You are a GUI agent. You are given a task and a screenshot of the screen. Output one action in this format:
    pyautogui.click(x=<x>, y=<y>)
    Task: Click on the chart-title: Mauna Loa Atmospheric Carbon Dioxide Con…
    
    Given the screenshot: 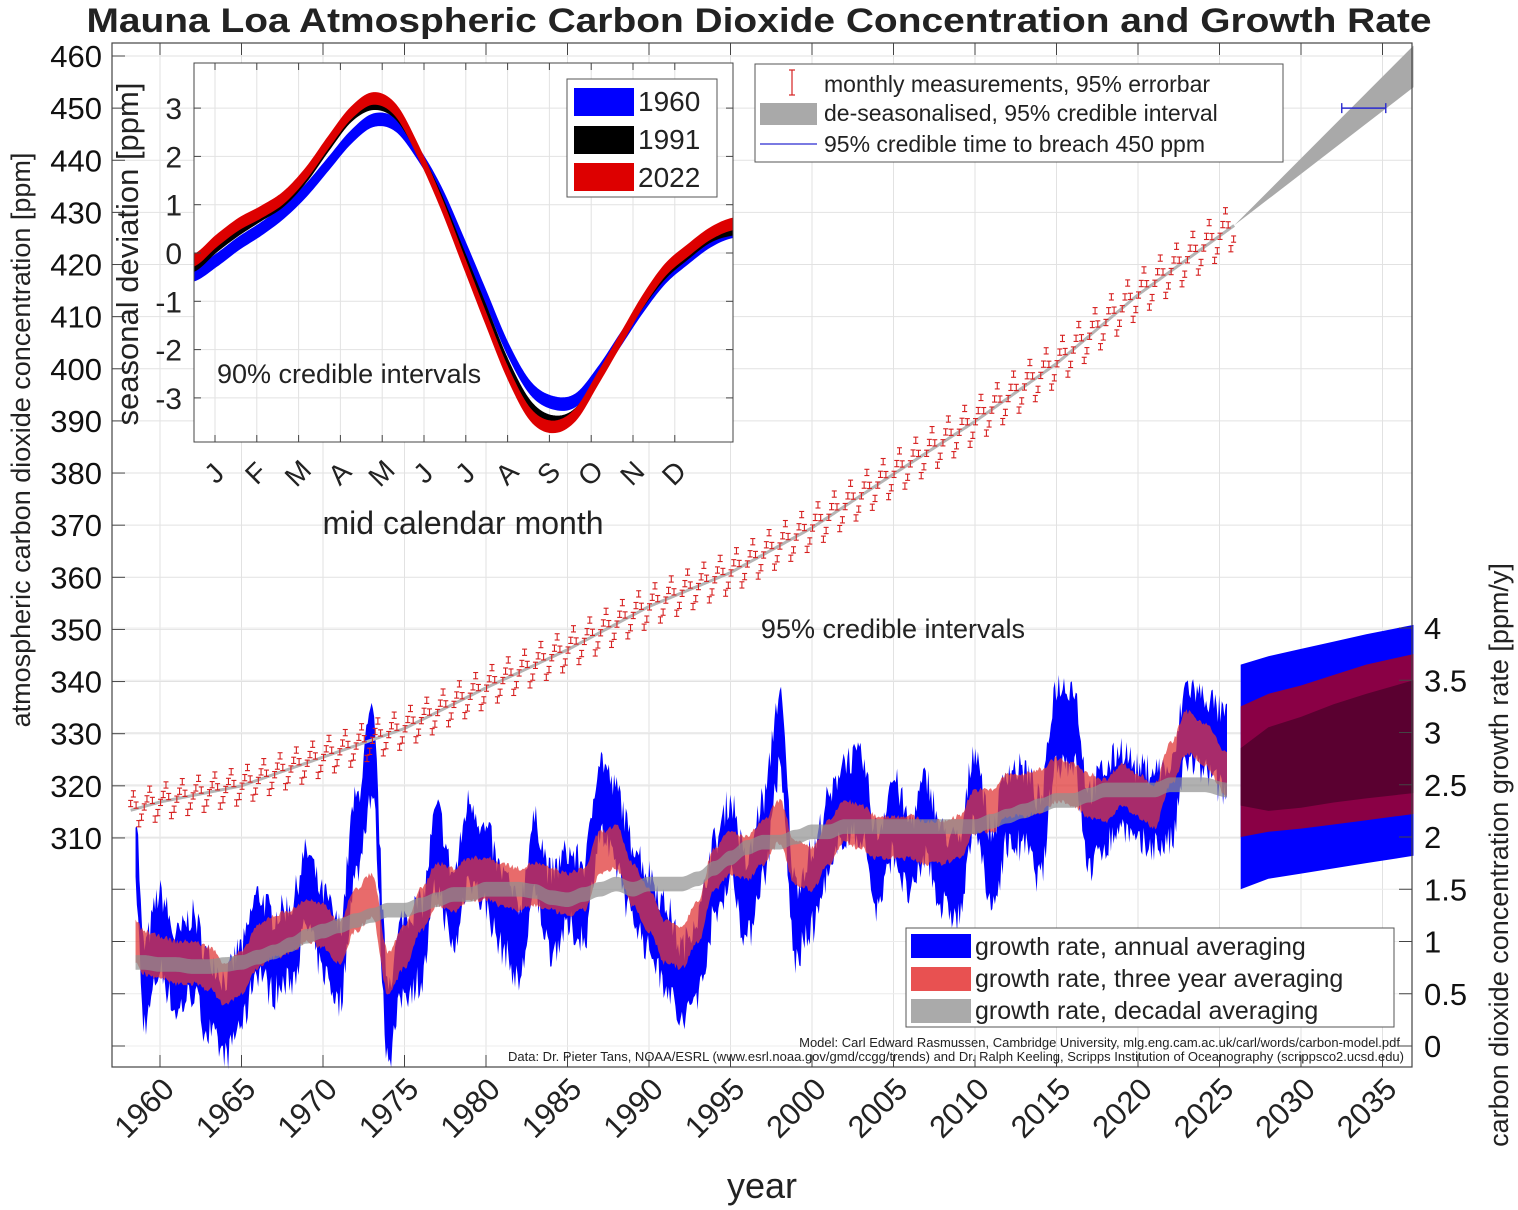 What is the action you would take?
    pyautogui.click(x=759, y=21)
    